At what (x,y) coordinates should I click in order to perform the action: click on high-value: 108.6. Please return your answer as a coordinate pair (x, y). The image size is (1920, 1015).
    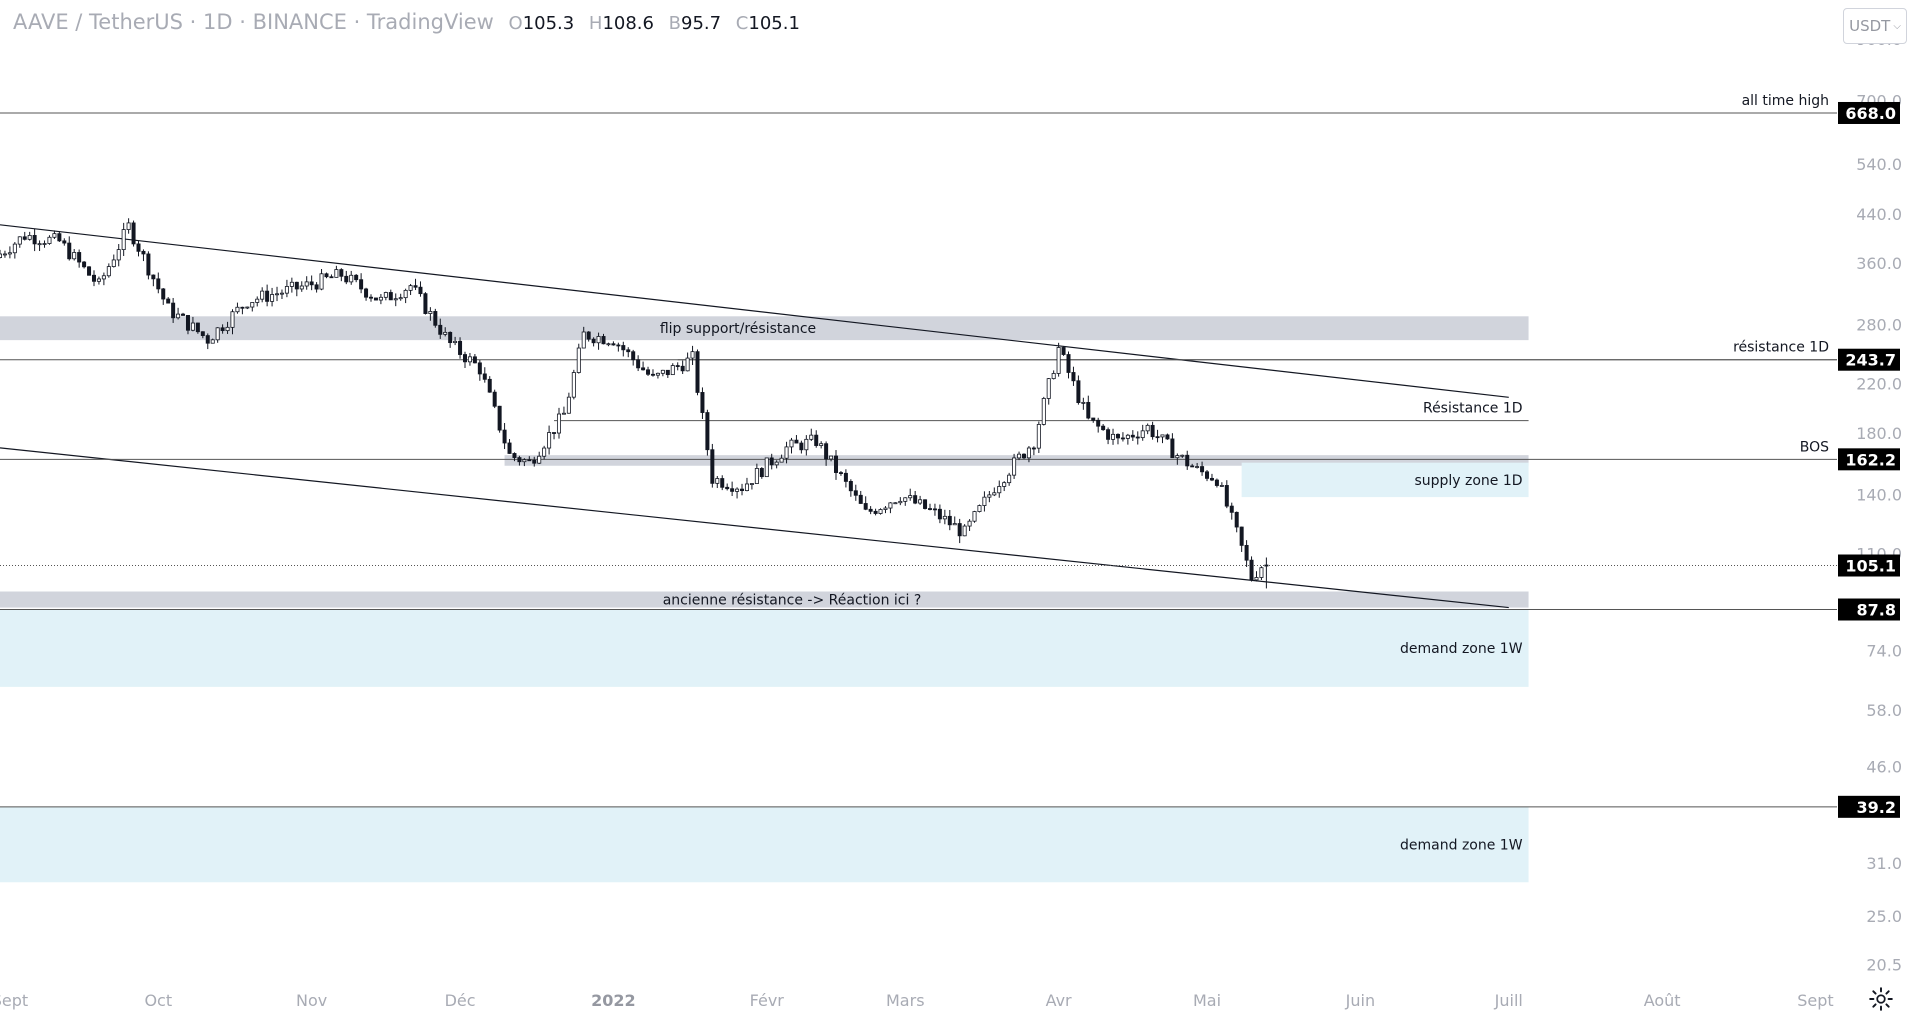
    Looking at the image, I should click on (628, 23).